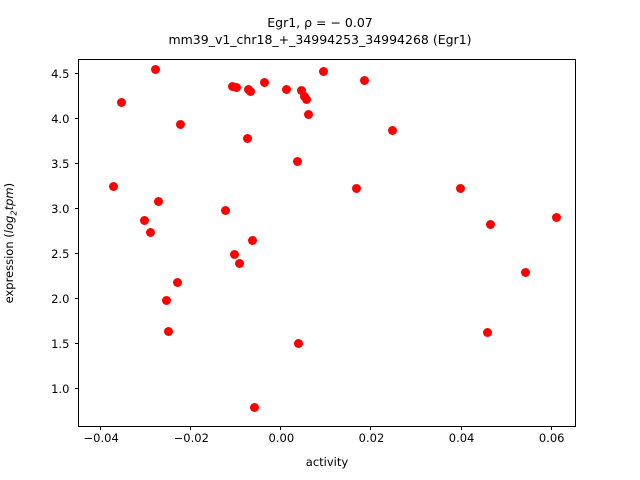 The height and width of the screenshot is (480, 640). Describe the element at coordinates (60, 73) in the screenshot. I see `y-axis-tick-label: 4.5` at that location.